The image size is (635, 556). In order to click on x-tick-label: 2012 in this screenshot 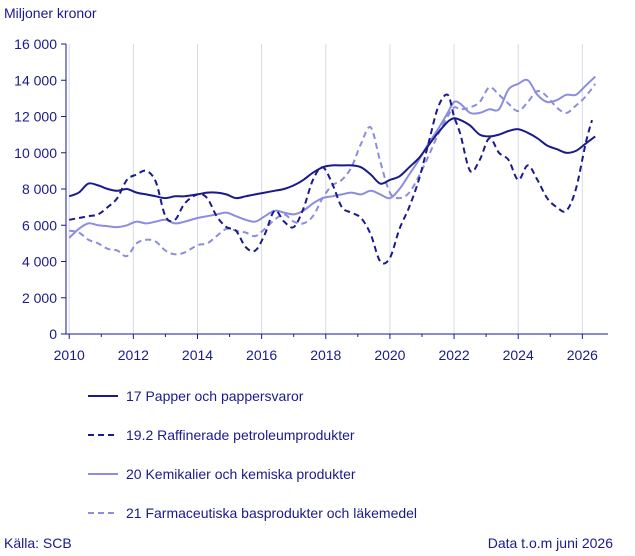, I will do `click(133, 355)`.